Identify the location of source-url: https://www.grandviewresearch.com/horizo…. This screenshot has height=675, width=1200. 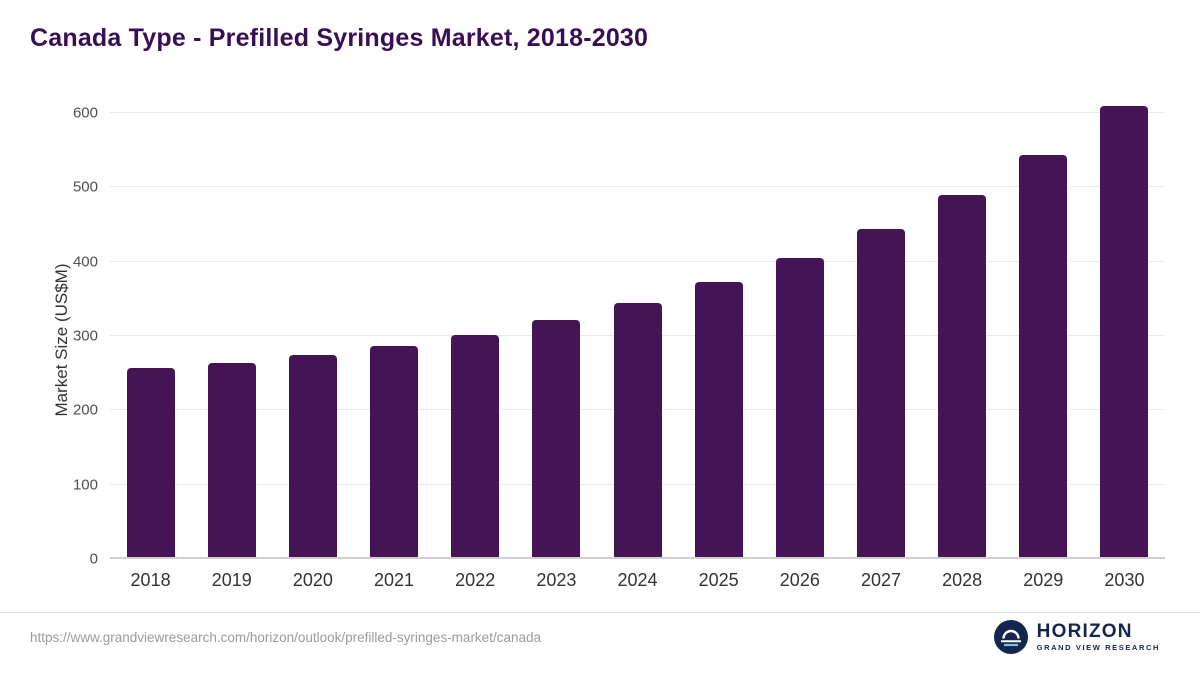
(285, 637).